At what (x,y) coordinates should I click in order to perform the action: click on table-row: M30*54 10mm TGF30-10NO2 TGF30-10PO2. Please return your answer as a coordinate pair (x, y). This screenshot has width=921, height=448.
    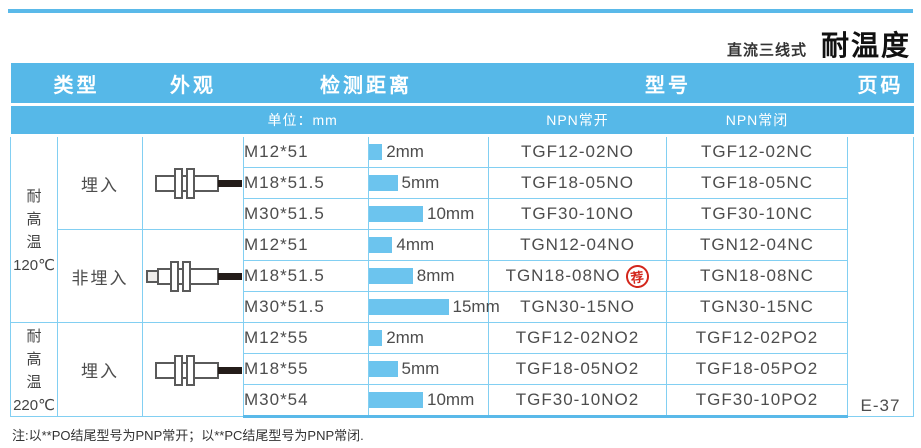
    Looking at the image, I should click on (462, 401).